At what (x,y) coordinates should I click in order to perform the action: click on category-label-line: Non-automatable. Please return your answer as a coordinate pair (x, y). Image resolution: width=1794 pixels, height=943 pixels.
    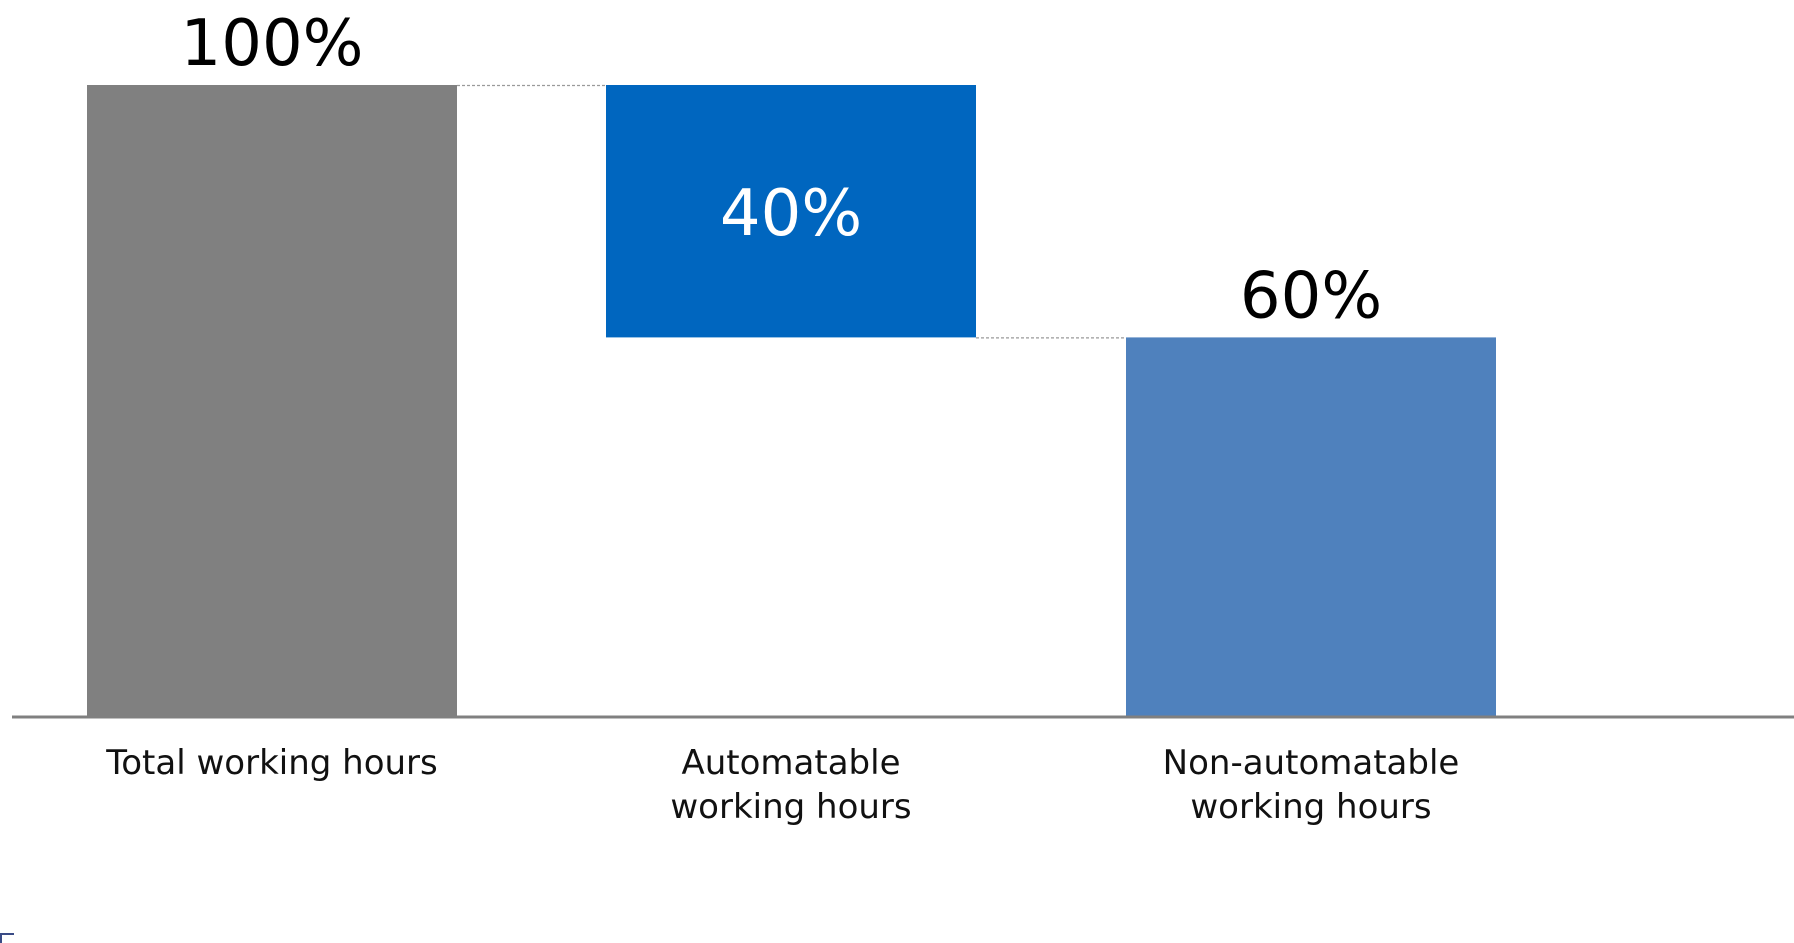
    Looking at the image, I should click on (1311, 763).